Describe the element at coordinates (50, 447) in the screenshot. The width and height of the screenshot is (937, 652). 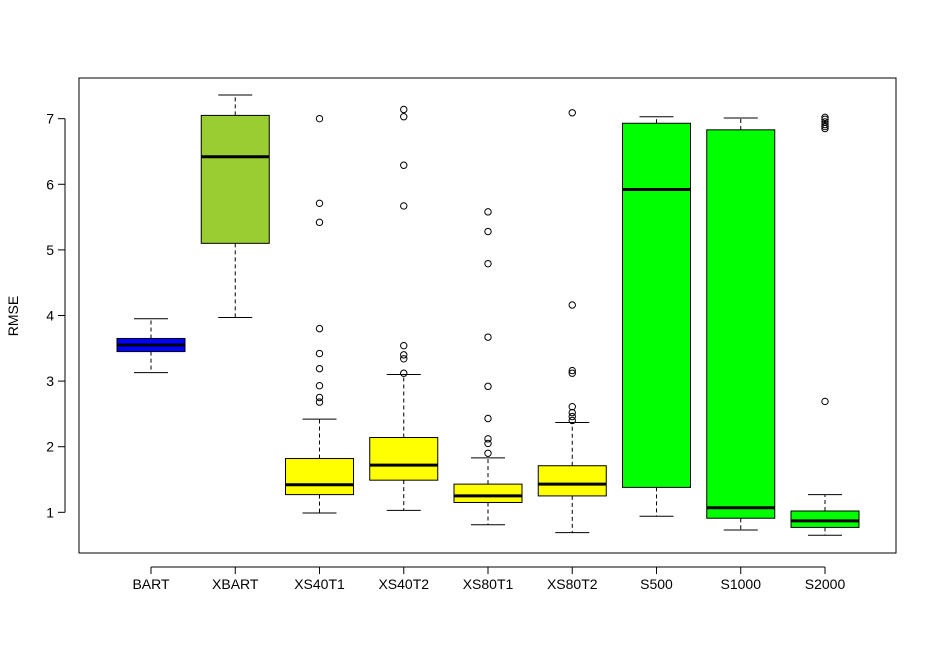
I see `y-tick-label: 2` at that location.